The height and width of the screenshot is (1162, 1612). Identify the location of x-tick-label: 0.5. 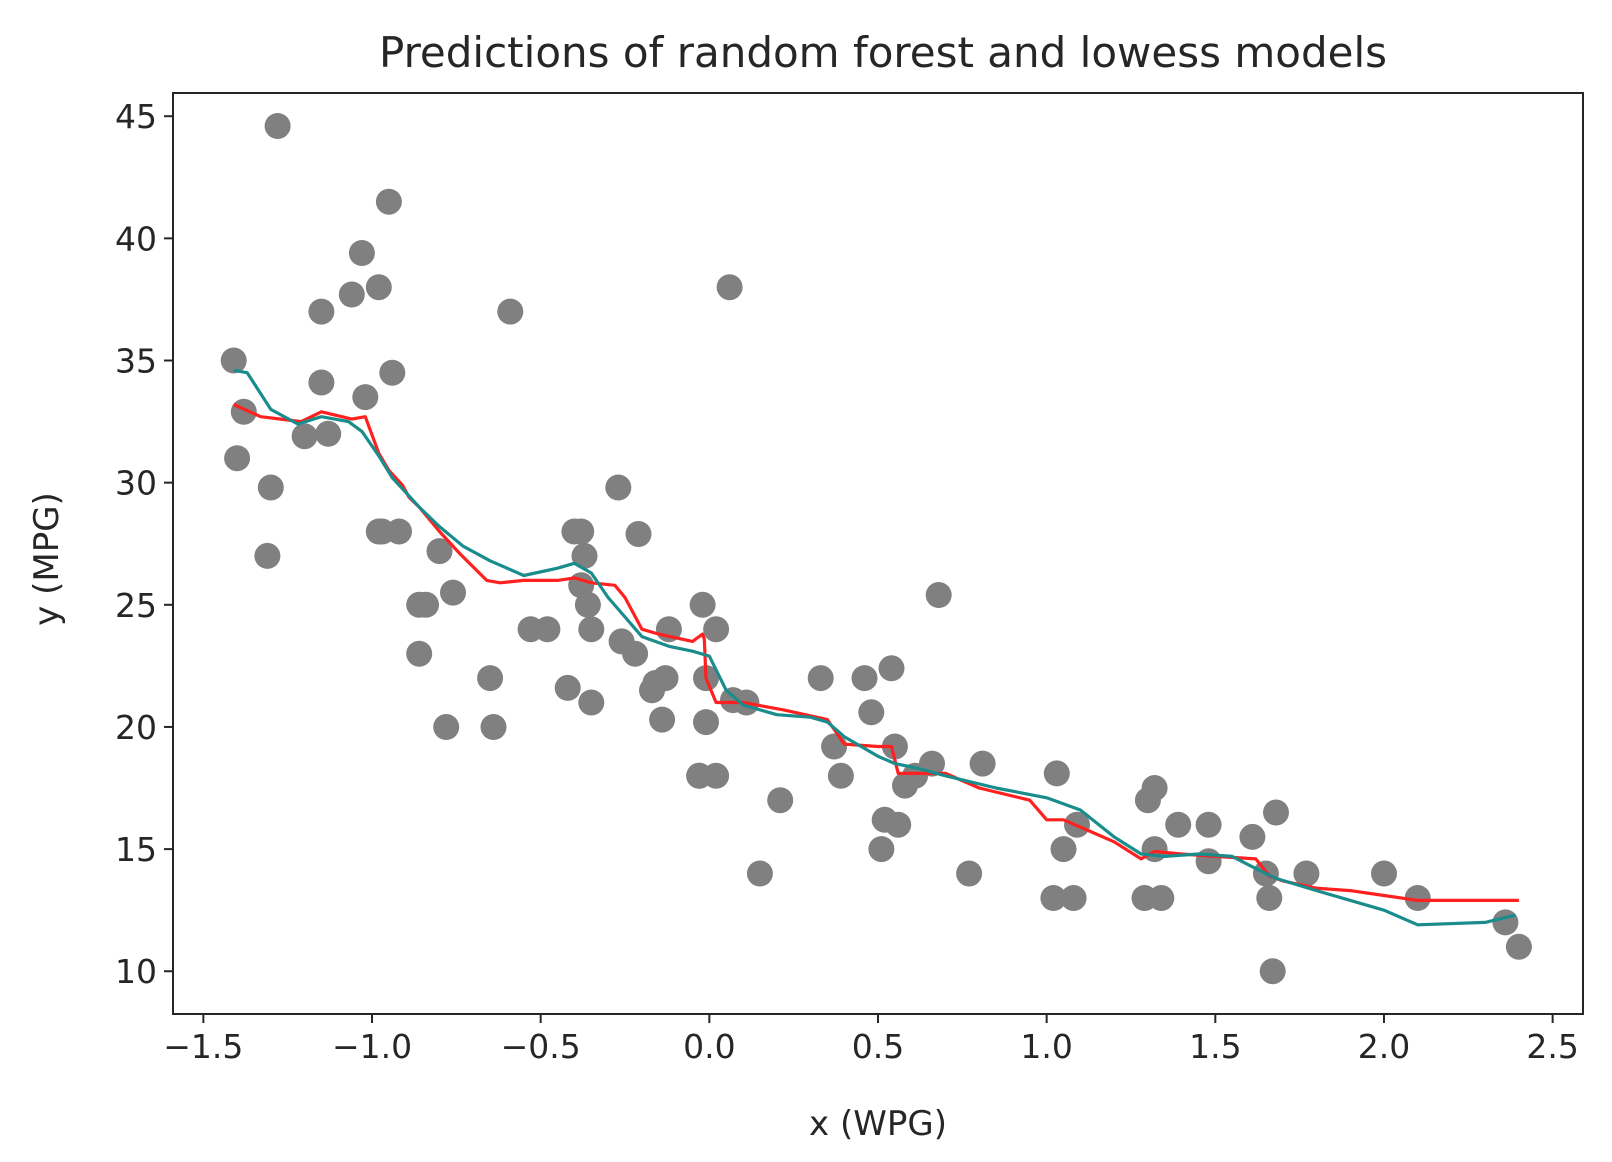
(878, 1046).